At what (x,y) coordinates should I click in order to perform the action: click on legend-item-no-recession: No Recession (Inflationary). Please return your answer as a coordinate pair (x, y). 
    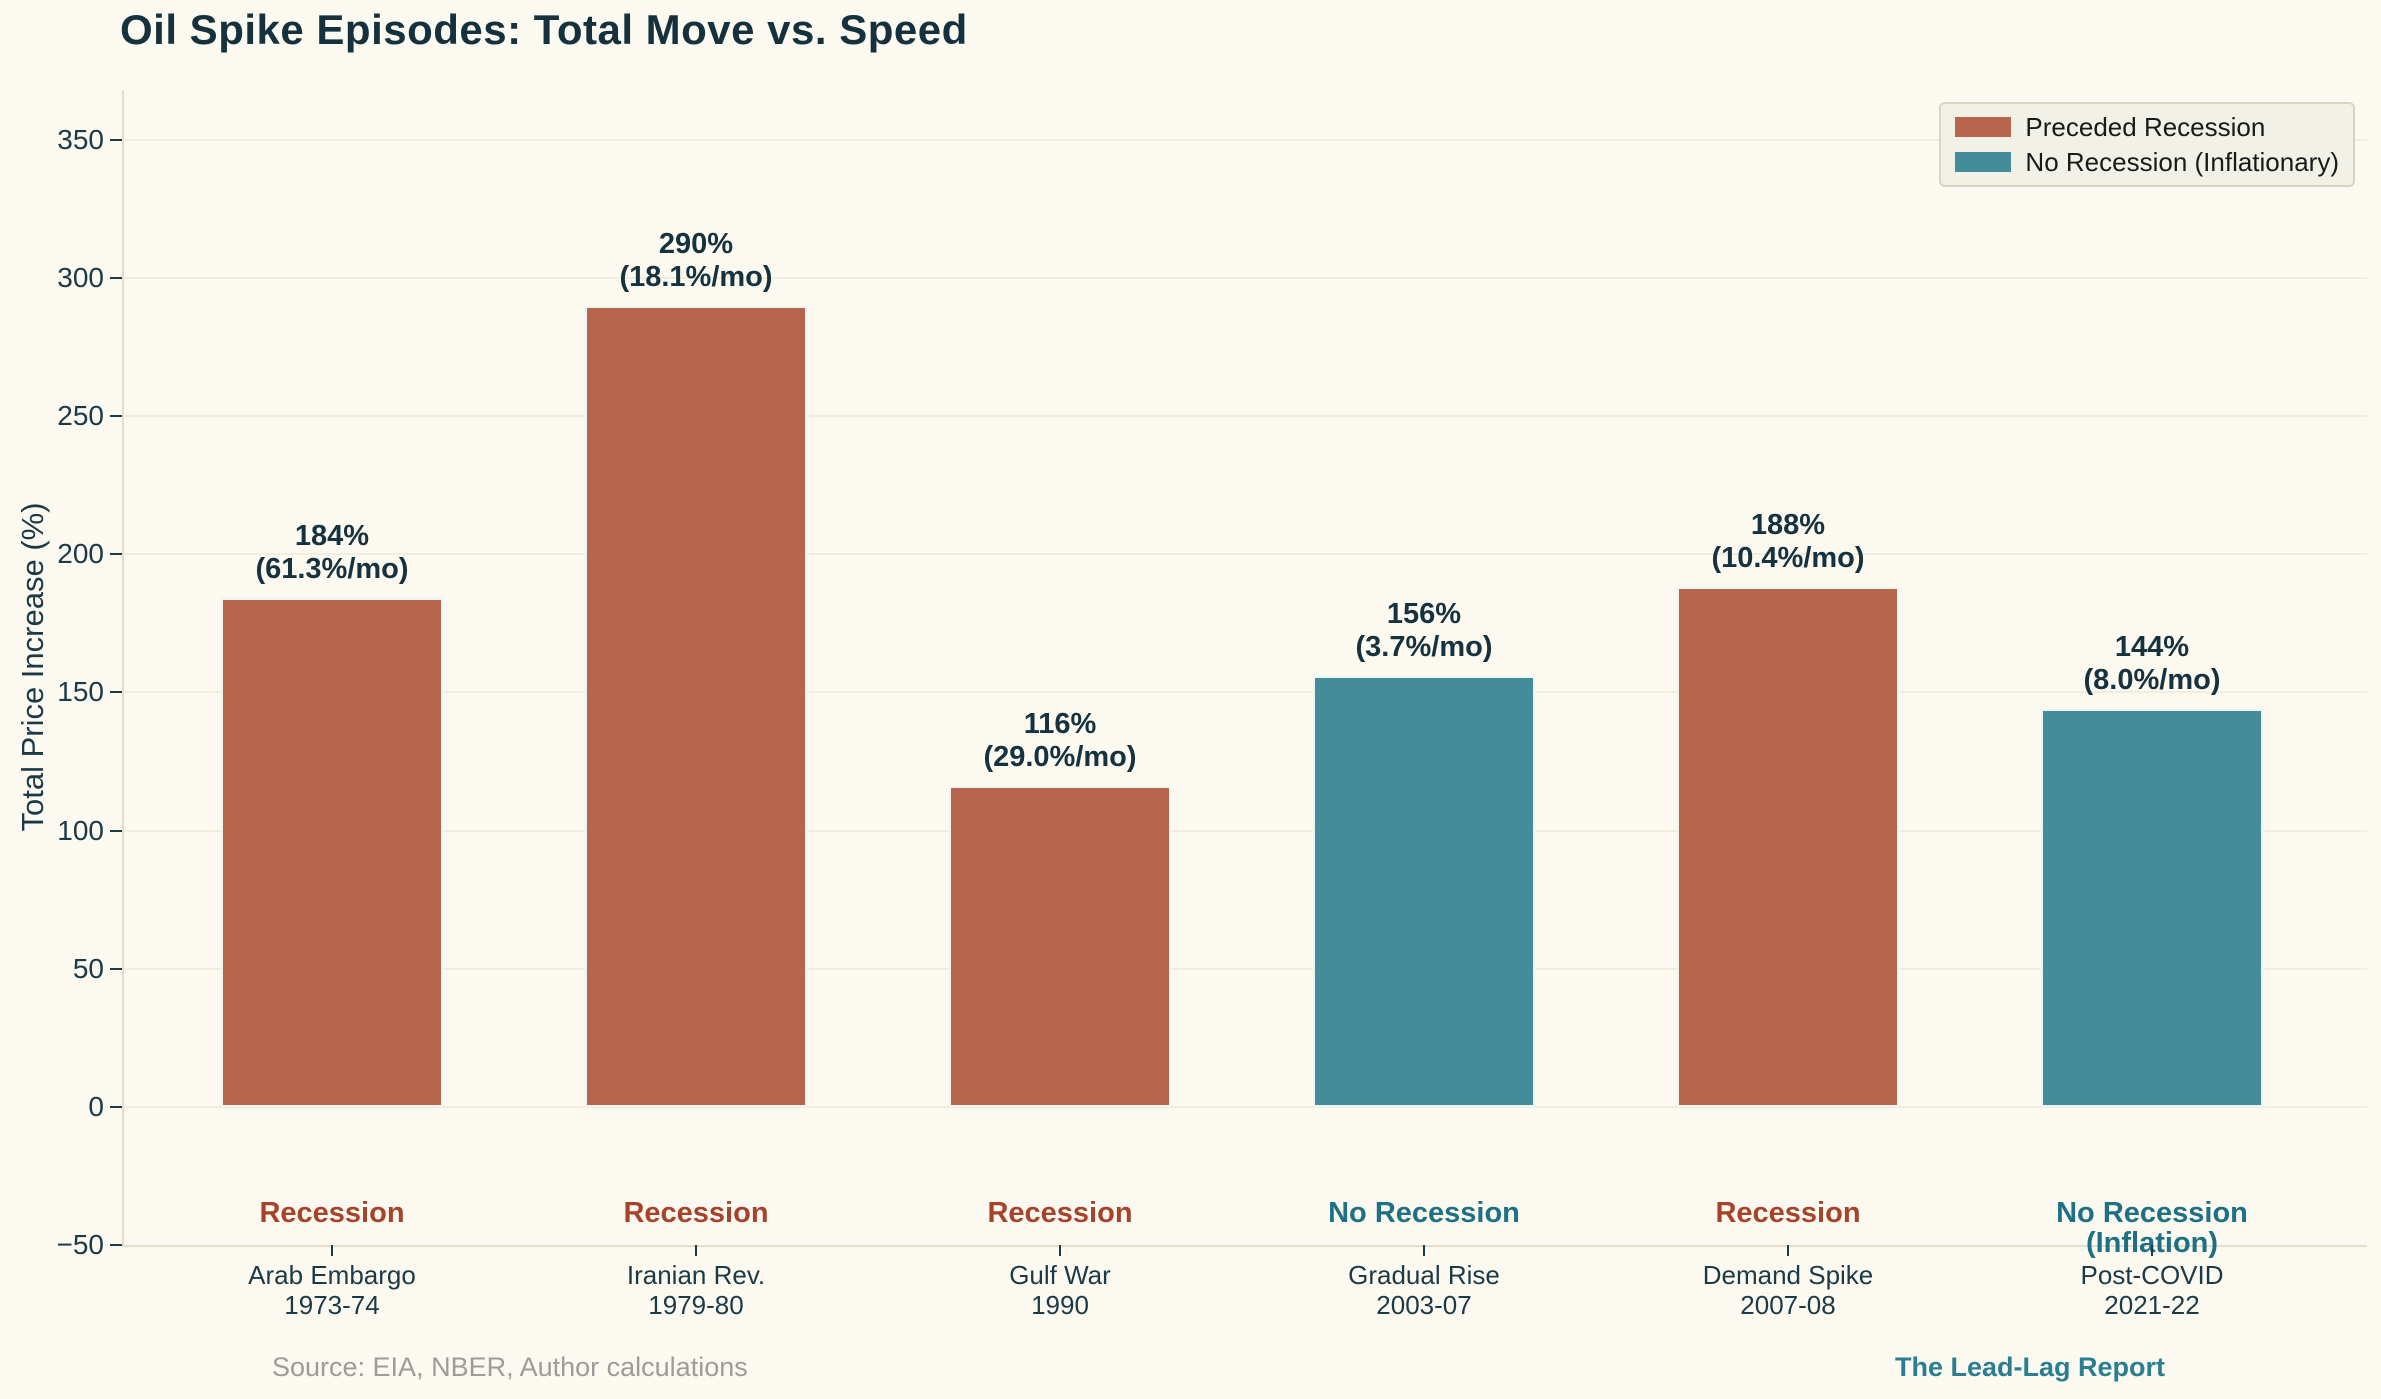
    Looking at the image, I should click on (2147, 162).